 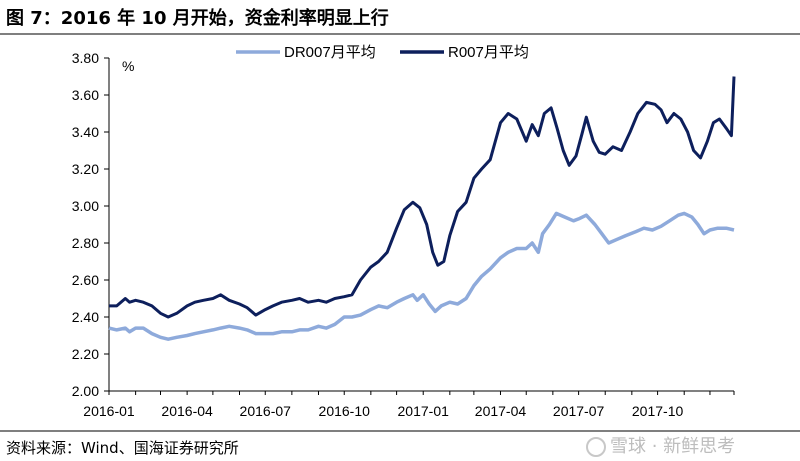 What do you see at coordinates (266, 411) in the screenshot?
I see `x-tick-label: 2016-07` at bounding box center [266, 411].